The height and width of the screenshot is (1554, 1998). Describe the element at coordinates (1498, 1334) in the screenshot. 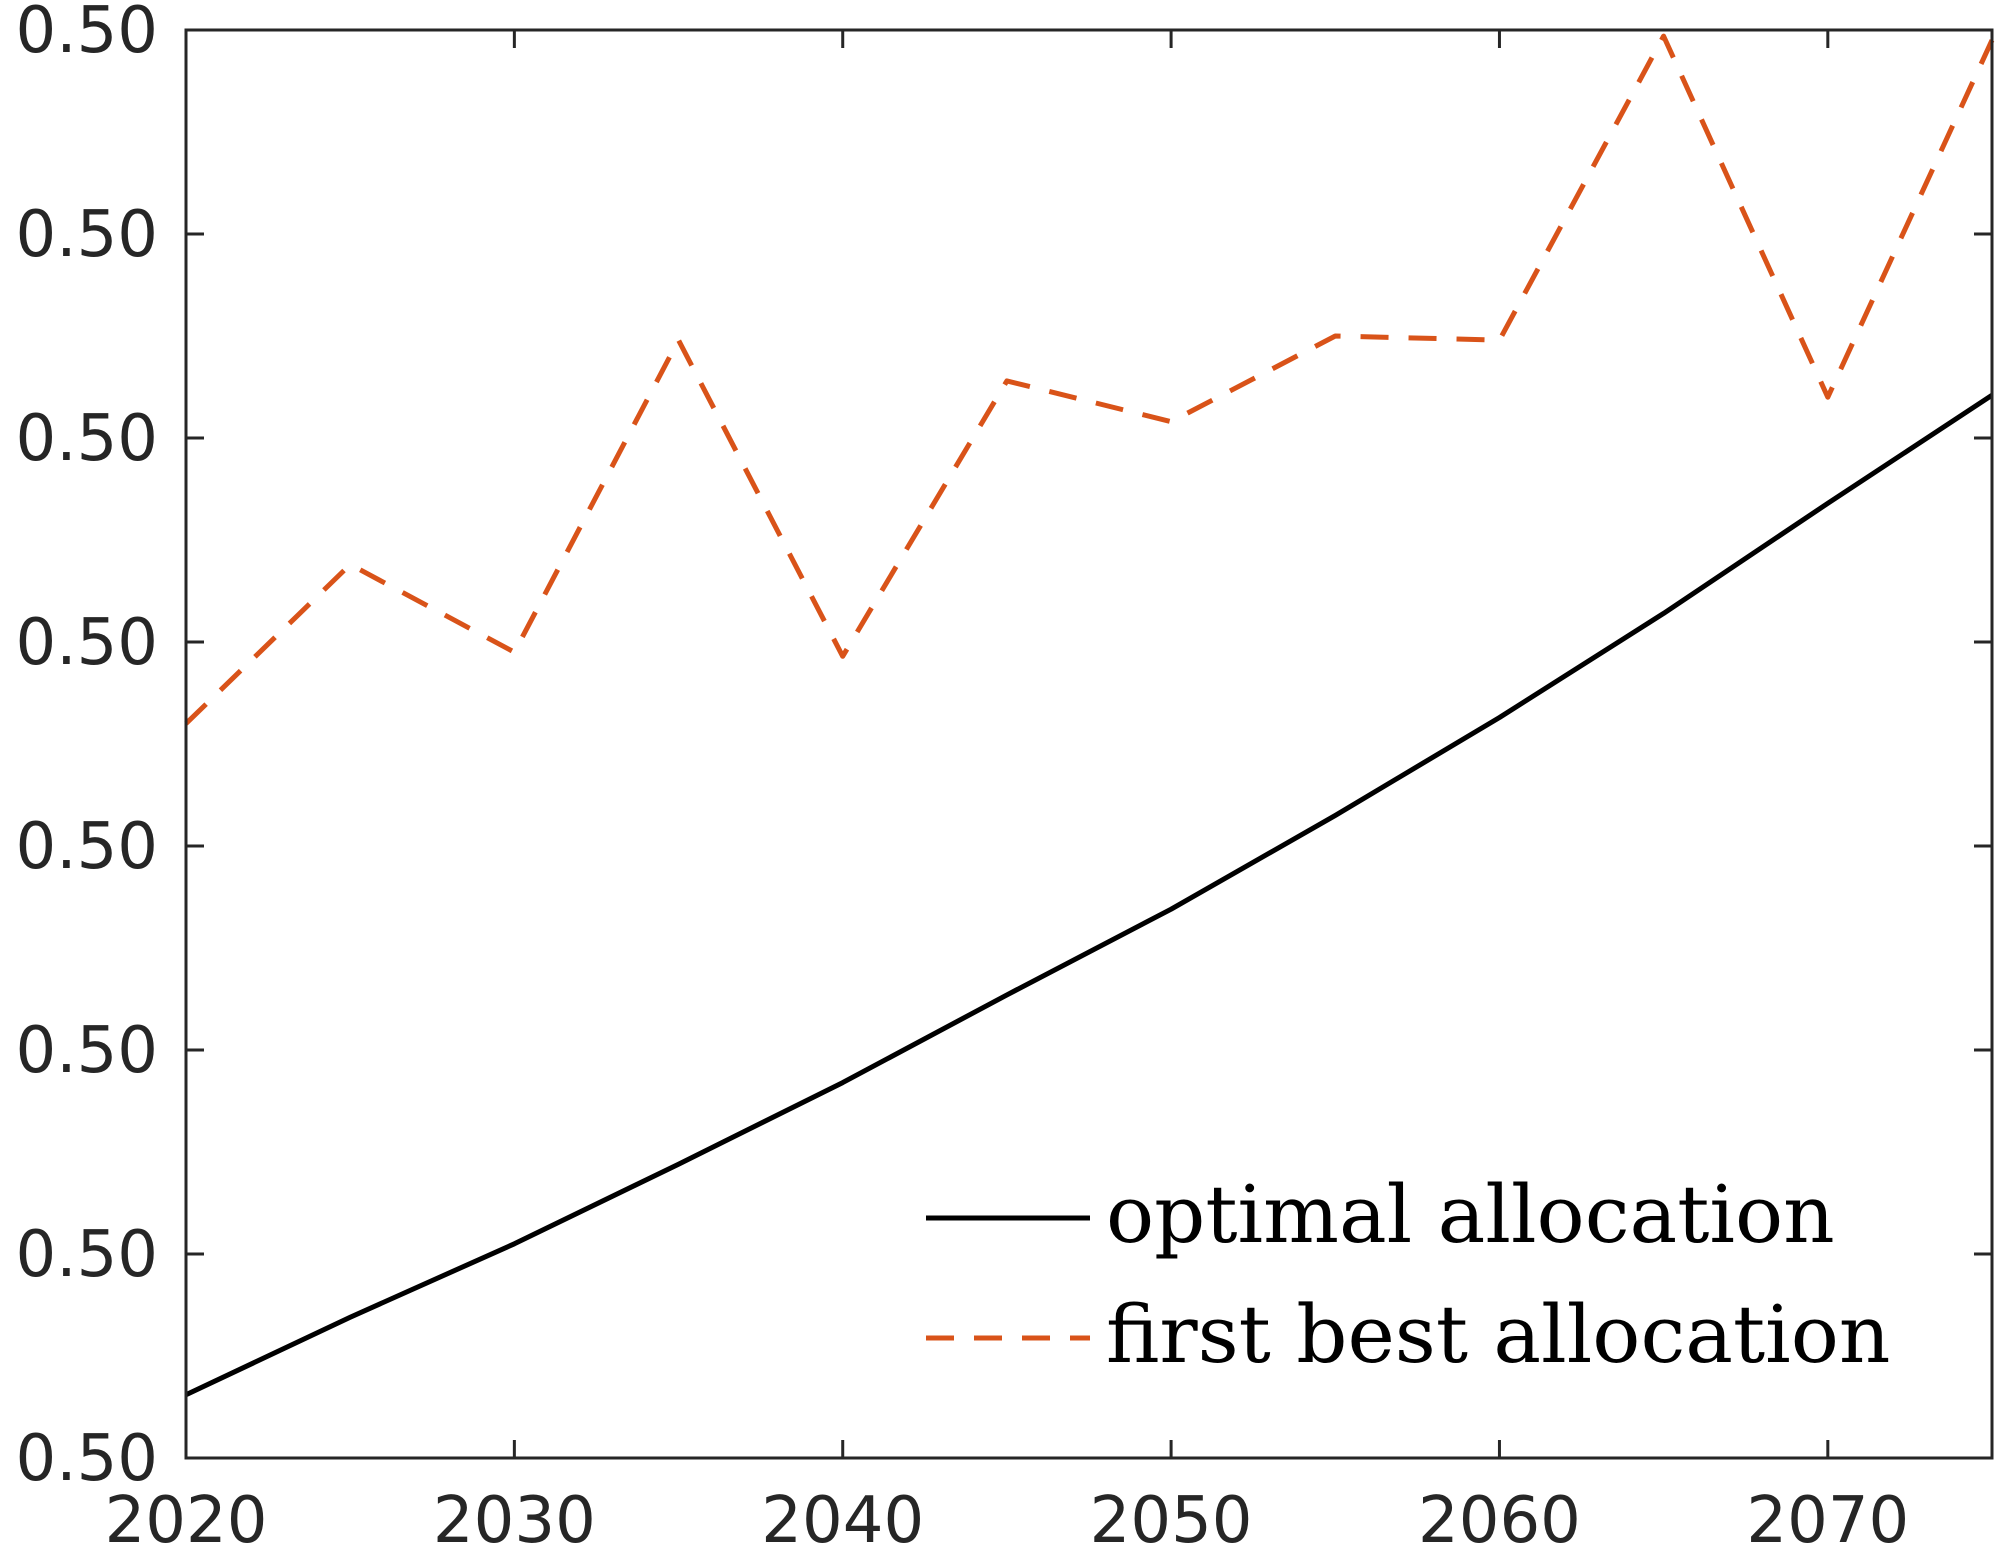

I see `legend-label-first-best: first best allocation` at that location.